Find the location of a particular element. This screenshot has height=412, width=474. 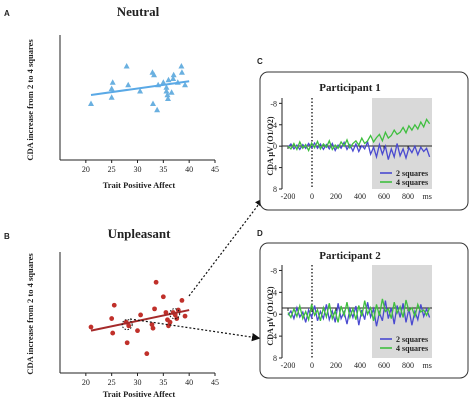

panel-letter-d: D is located at coordinates (260, 233).